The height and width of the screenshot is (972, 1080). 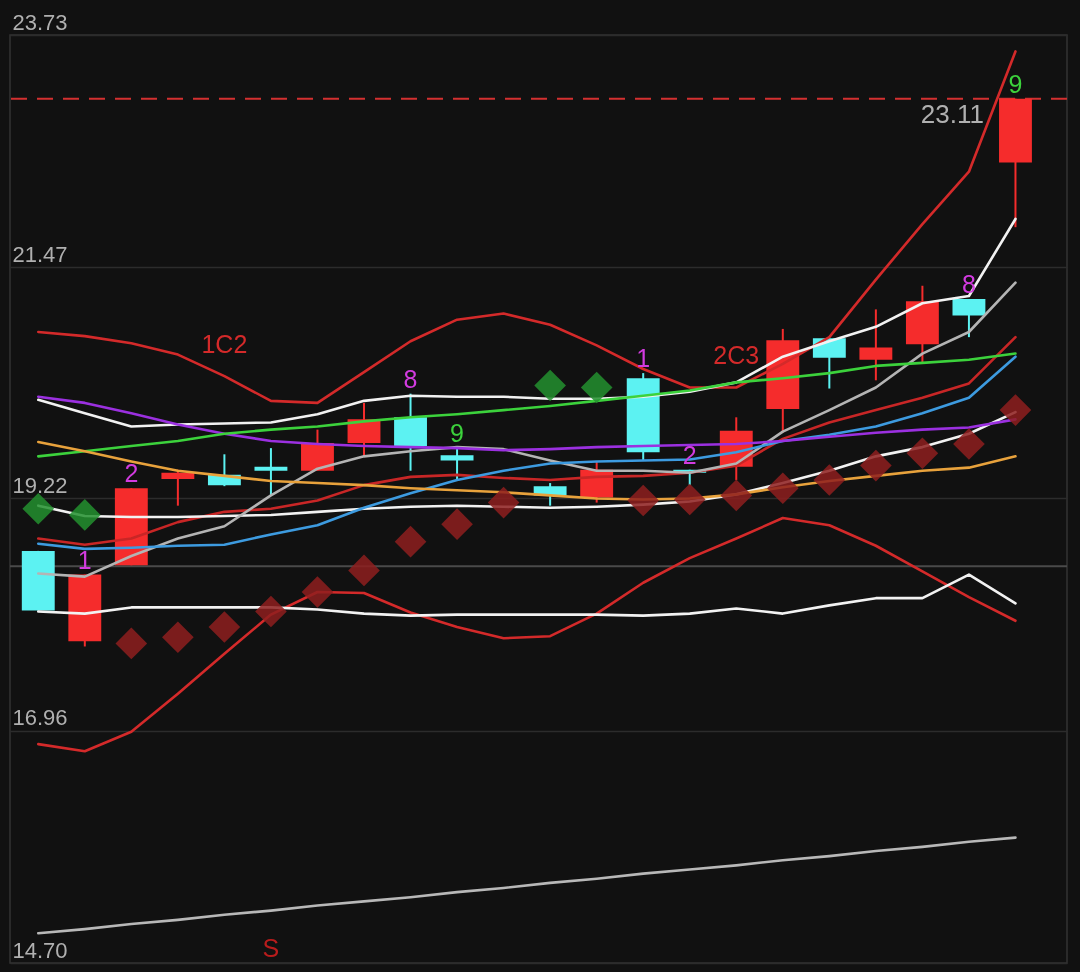 What do you see at coordinates (224, 344) in the screenshot?
I see `annotation: 1C2` at bounding box center [224, 344].